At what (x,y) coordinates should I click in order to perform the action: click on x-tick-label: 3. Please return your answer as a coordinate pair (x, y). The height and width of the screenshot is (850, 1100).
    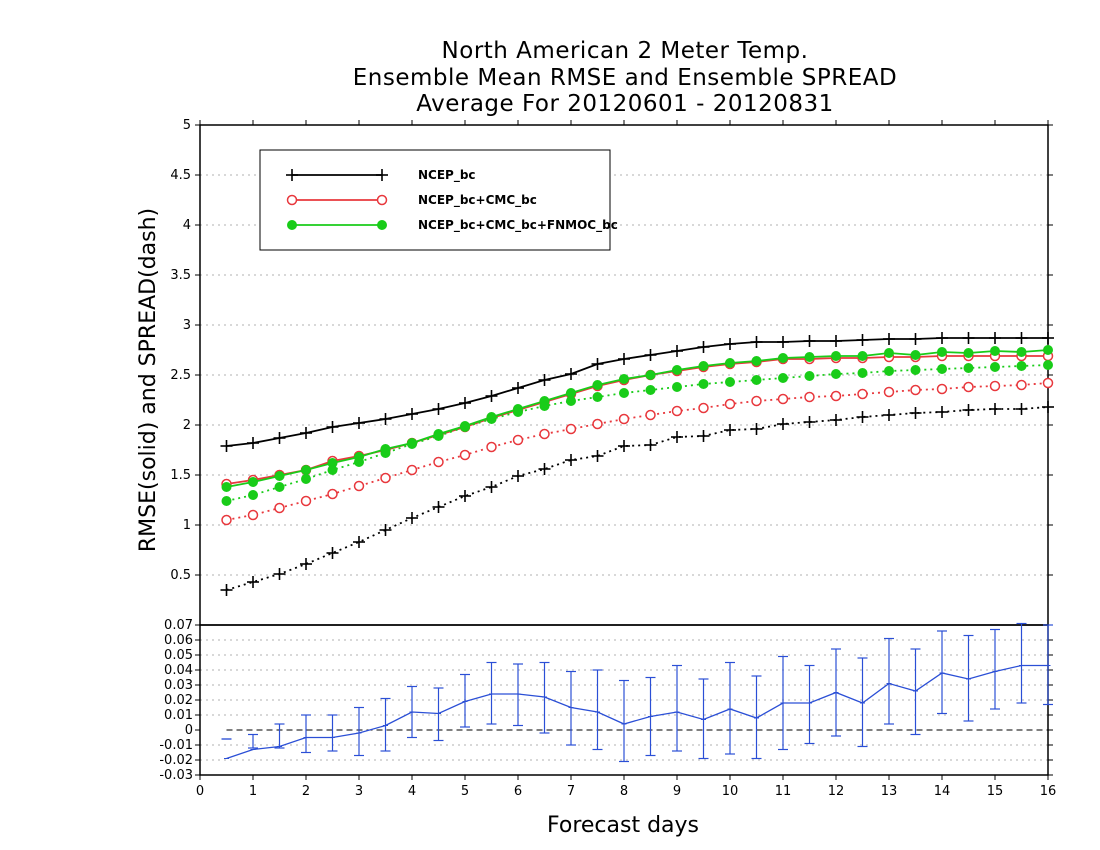
    Looking at the image, I should click on (359, 791).